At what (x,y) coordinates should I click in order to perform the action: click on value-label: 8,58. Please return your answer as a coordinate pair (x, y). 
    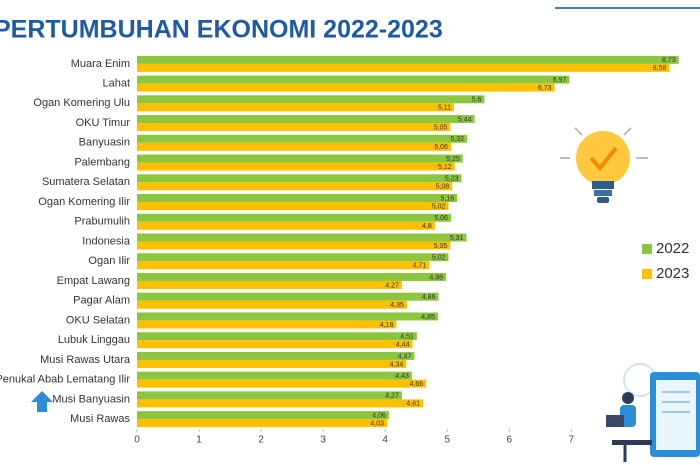
    Looking at the image, I should click on (660, 68).